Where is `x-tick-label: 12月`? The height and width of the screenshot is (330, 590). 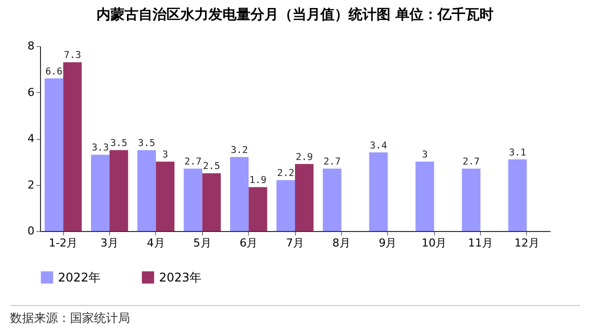
x-tick-label: 12月 is located at coordinates (527, 243).